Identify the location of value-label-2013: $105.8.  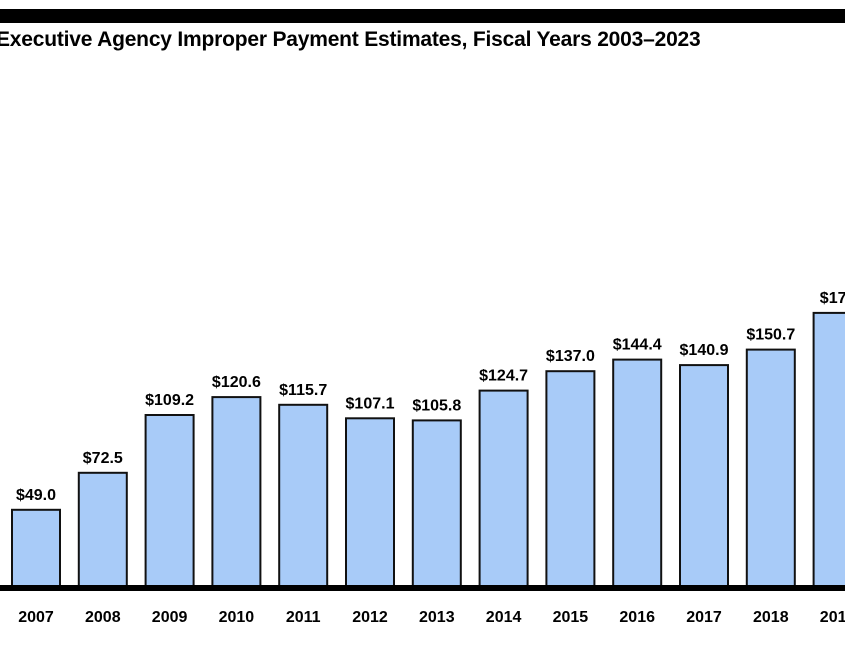
(436, 405).